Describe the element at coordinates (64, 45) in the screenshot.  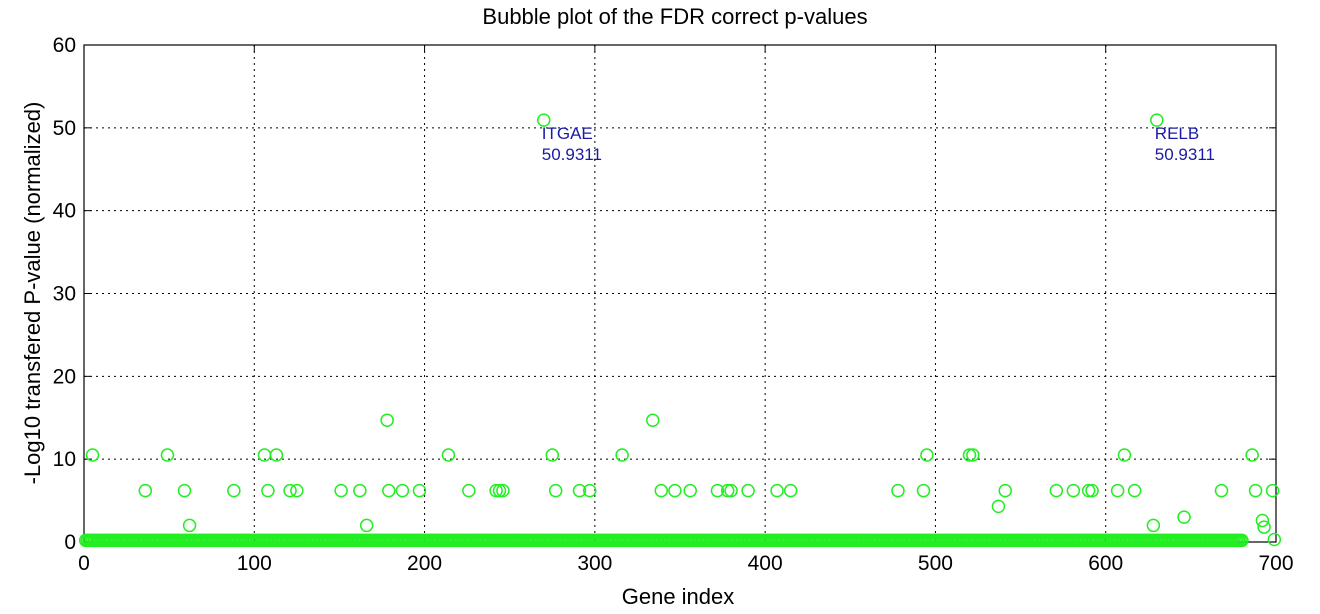
I see `y-tick-label: 60` at that location.